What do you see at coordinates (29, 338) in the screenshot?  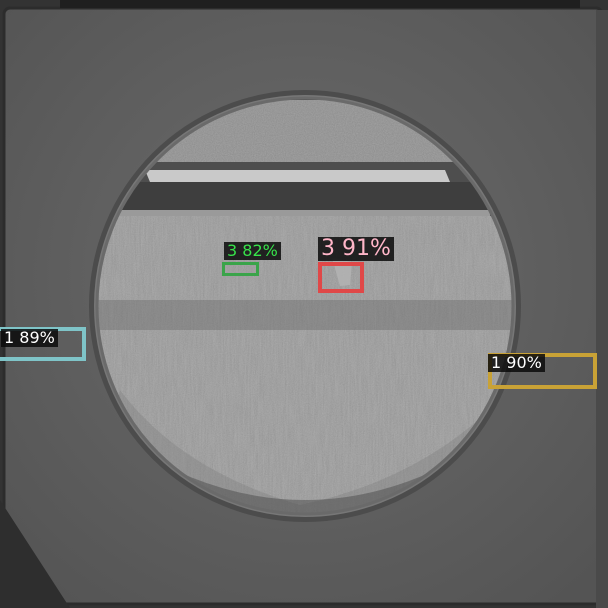 I see `detection-label-cyan: 1 89%` at bounding box center [29, 338].